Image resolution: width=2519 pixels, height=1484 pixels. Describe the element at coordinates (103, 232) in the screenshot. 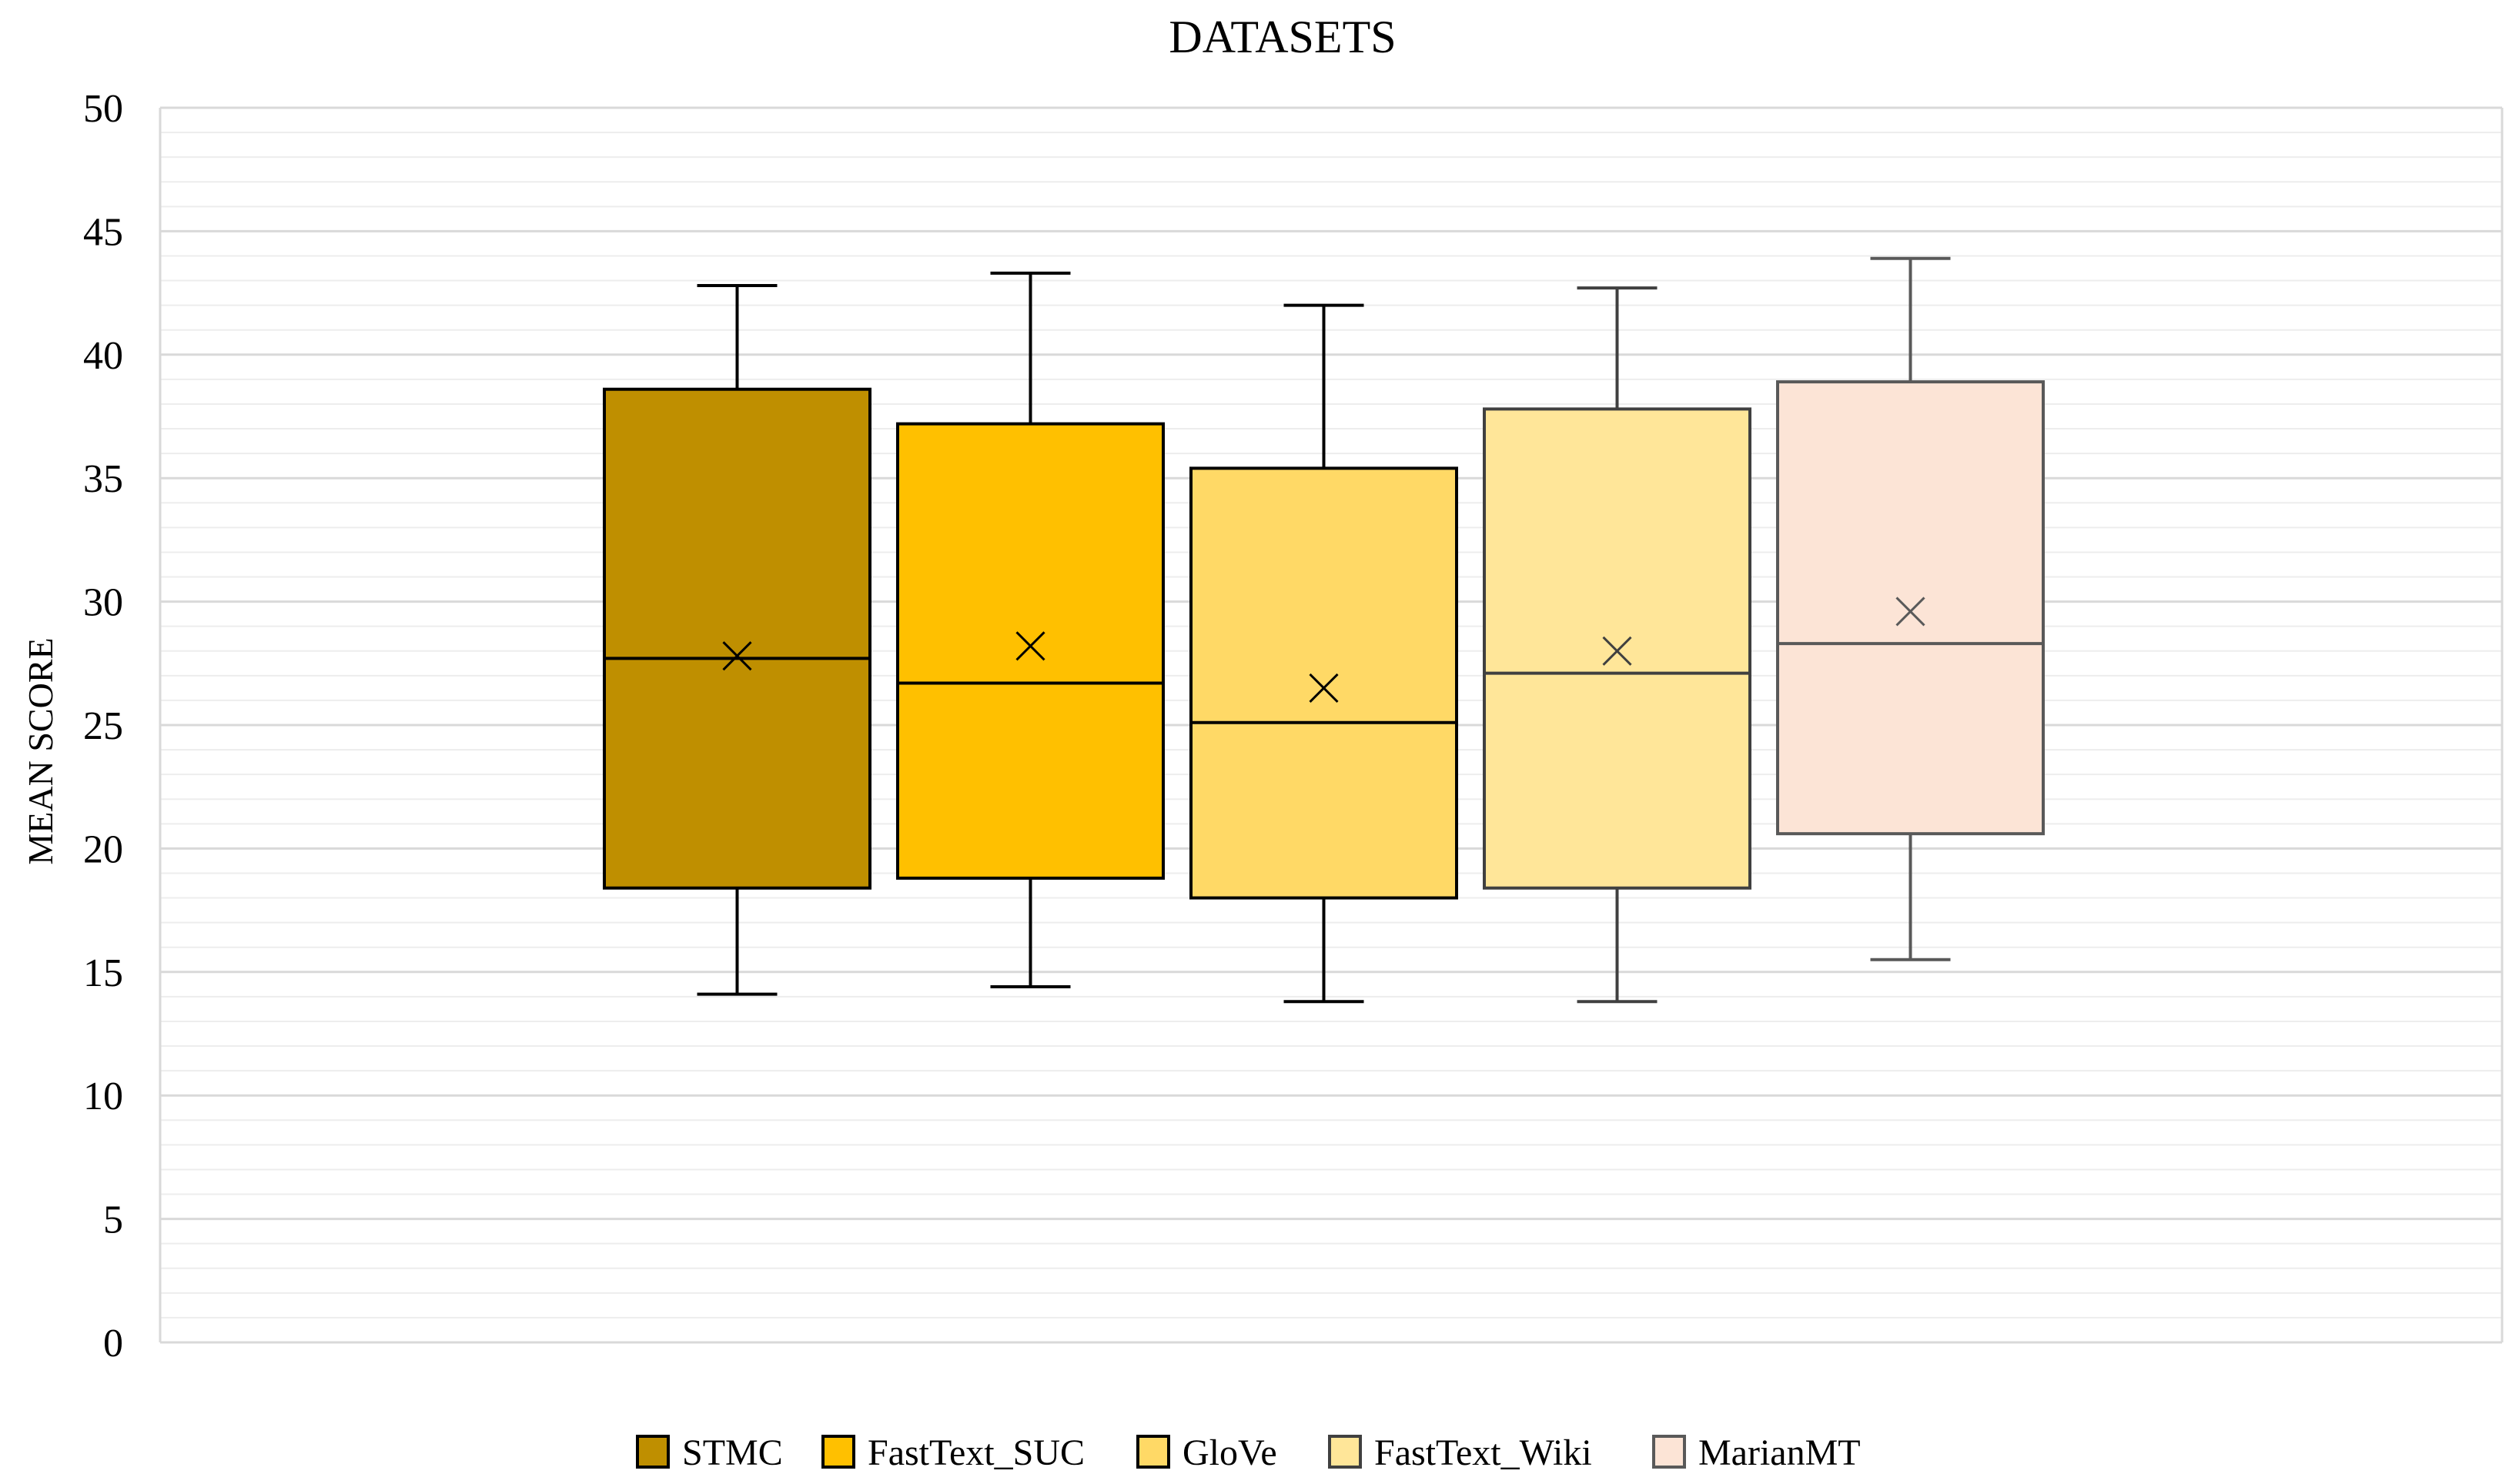

I see `y-tick-label: 45` at that location.